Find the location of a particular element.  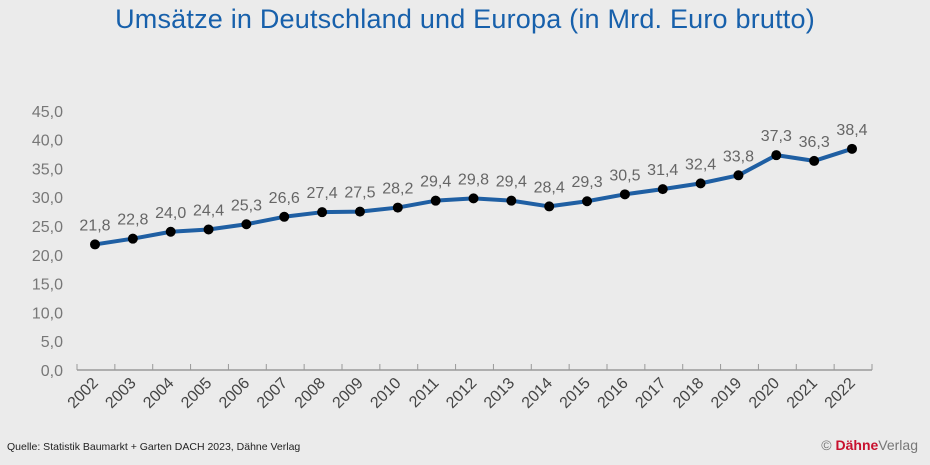

data-label: 36,3 is located at coordinates (814, 142).